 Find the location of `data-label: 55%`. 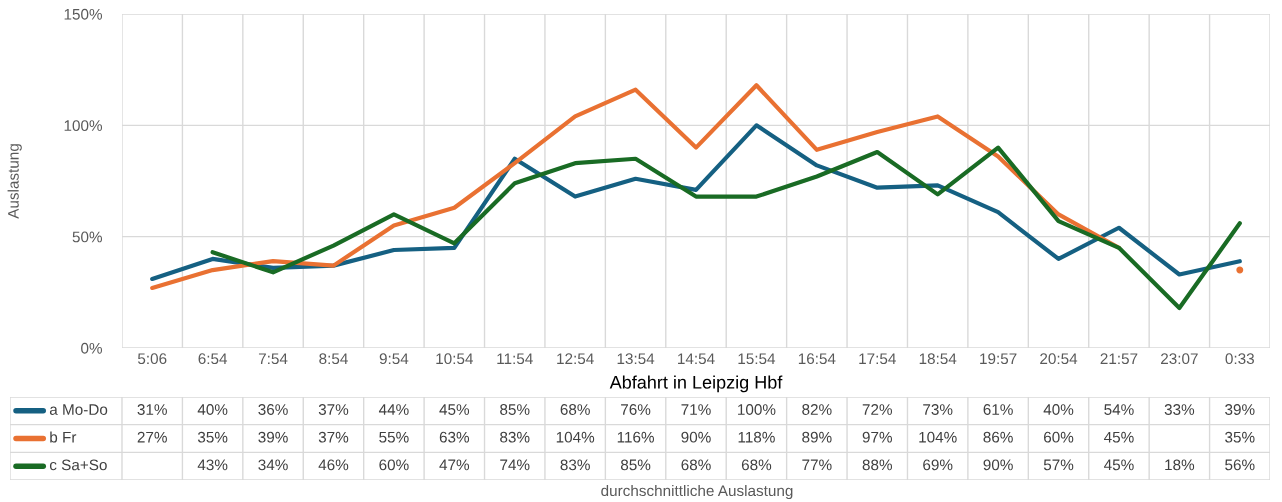

data-label: 55% is located at coordinates (394, 437).